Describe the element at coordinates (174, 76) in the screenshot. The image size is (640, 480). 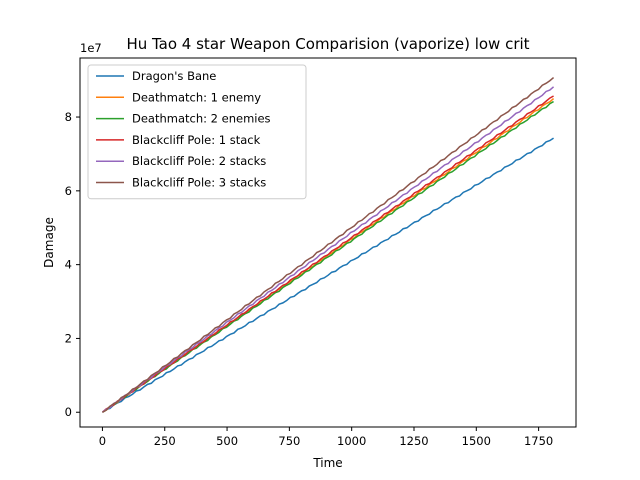
I see `legend-entry: Dragon's Bane` at that location.